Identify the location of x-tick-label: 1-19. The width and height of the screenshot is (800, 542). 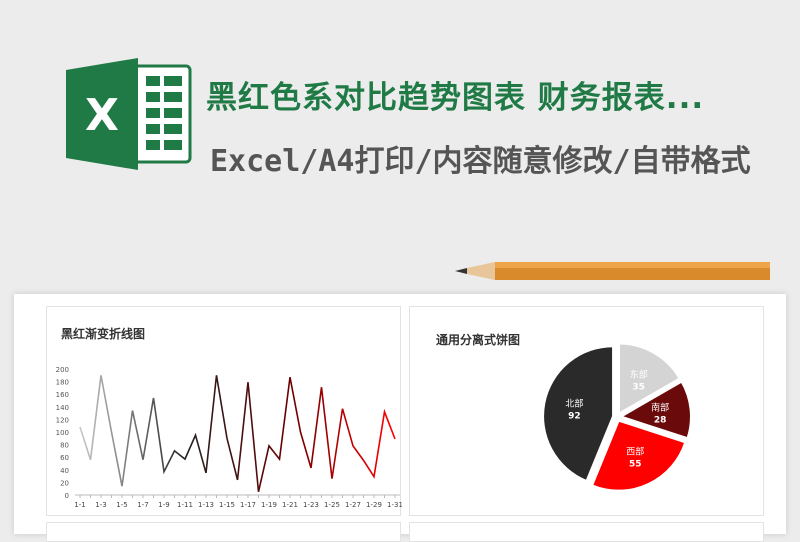
(269, 505).